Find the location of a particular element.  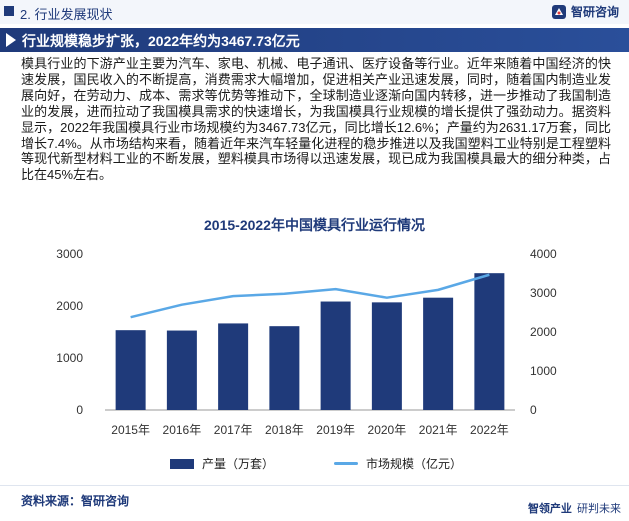

x-tick-label: 2015年 is located at coordinates (130, 430).